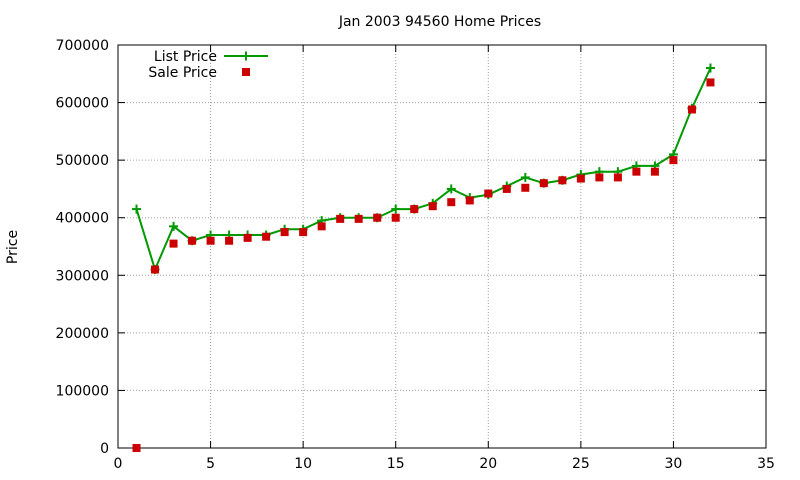 Image resolution: width=800 pixels, height=480 pixels. I want to click on legend-label: Sale Price, so click(182, 73).